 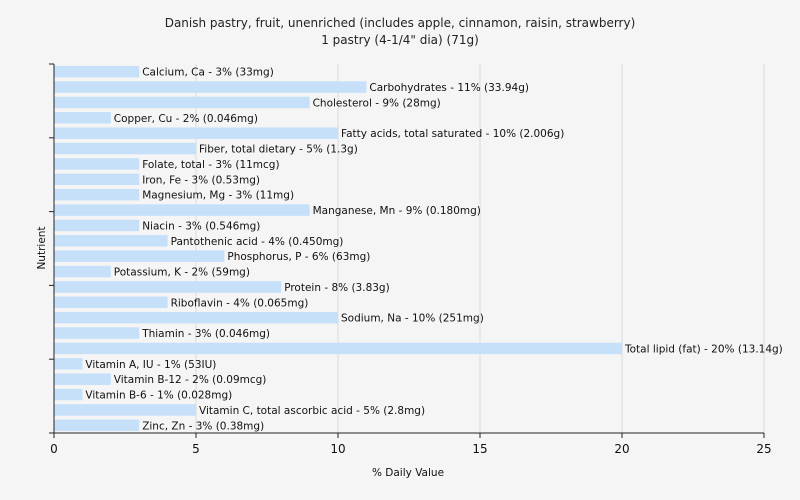 What do you see at coordinates (54, 449) in the screenshot?
I see `x-tick-label: 0` at bounding box center [54, 449].